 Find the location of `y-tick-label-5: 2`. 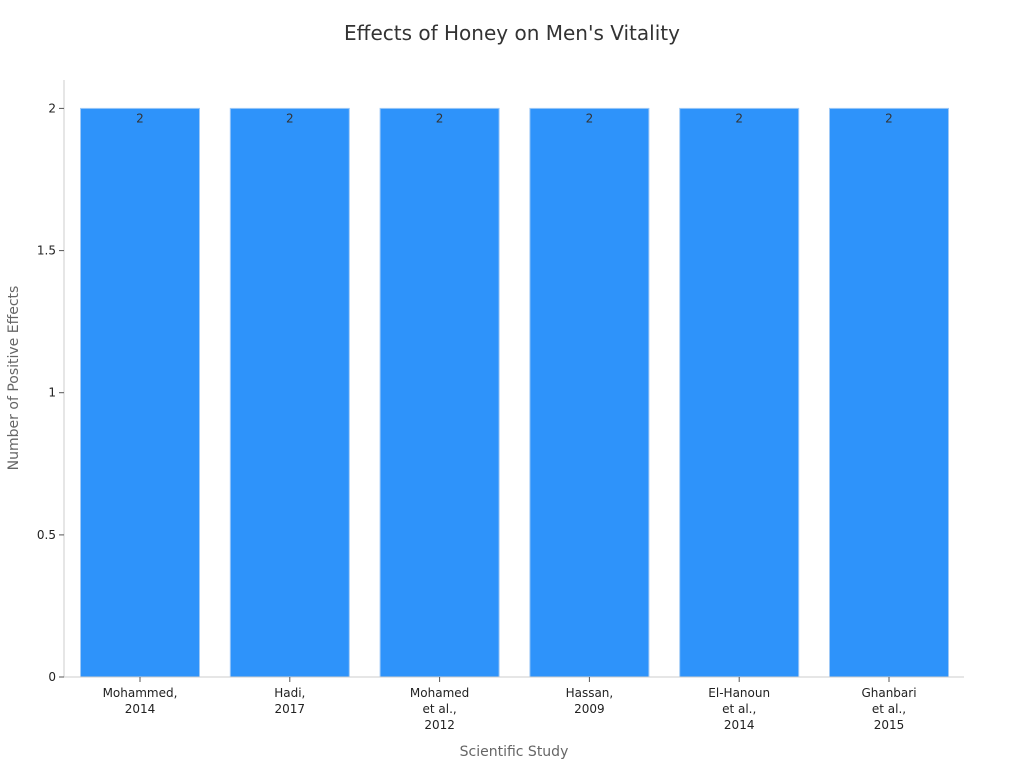

y-tick-label-5: 2 is located at coordinates (52, 108).